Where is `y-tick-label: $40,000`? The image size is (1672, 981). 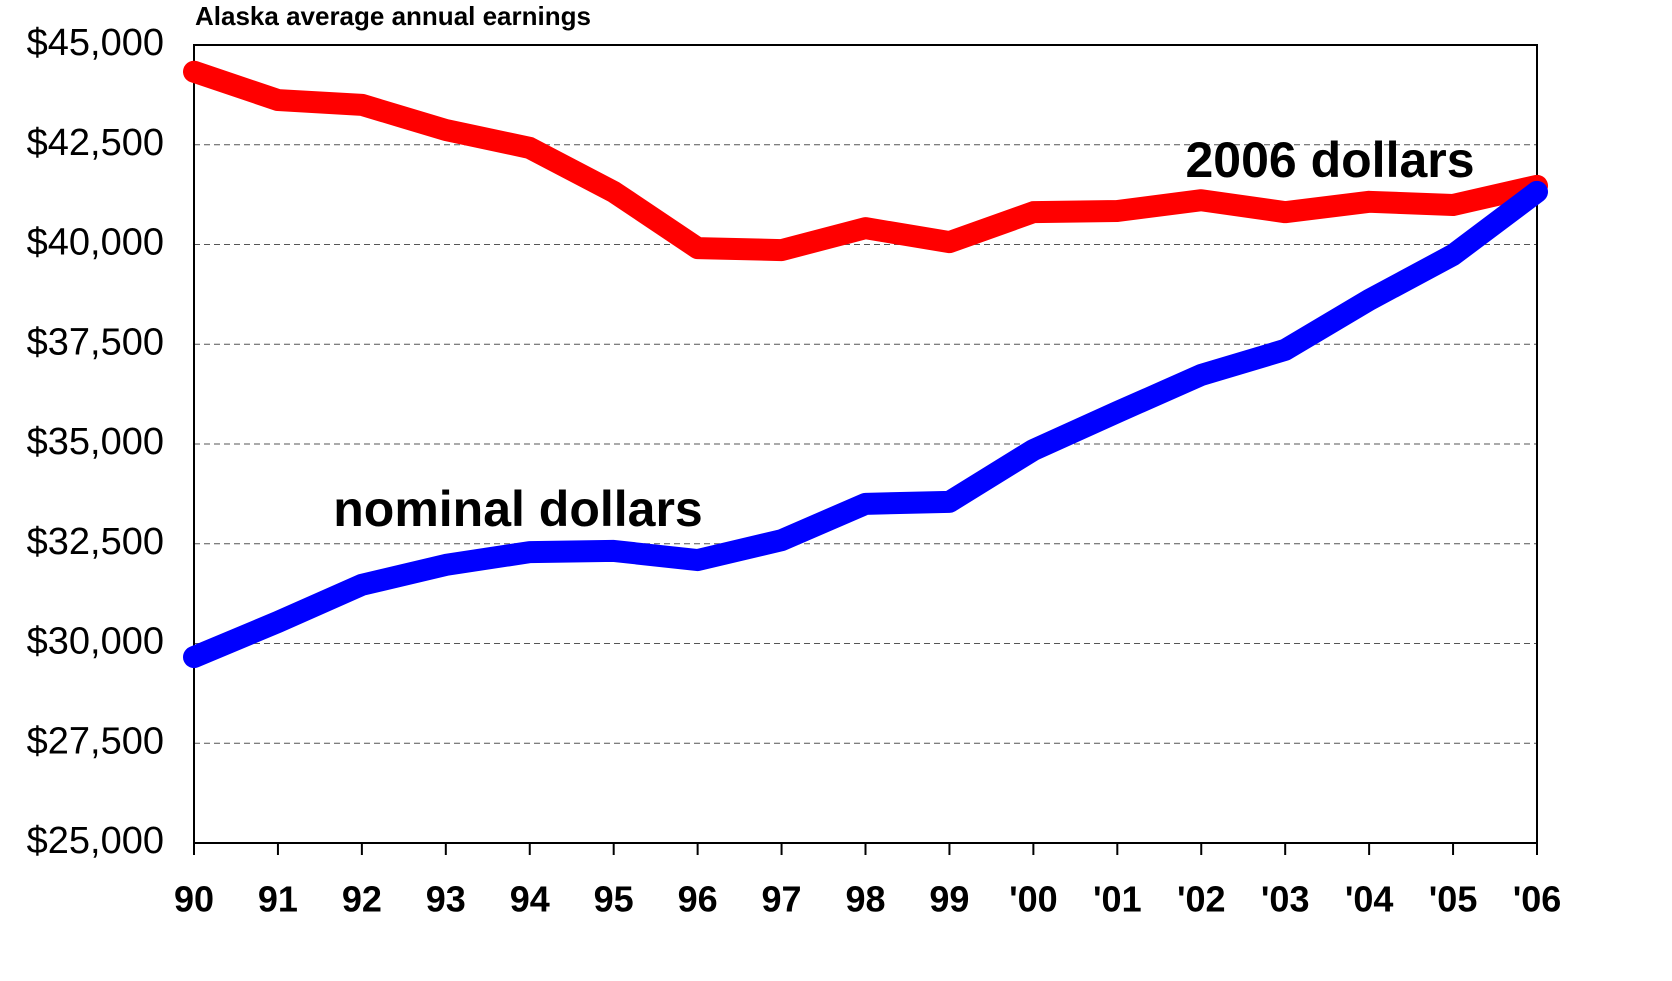 y-tick-label: $40,000 is located at coordinates (95, 243).